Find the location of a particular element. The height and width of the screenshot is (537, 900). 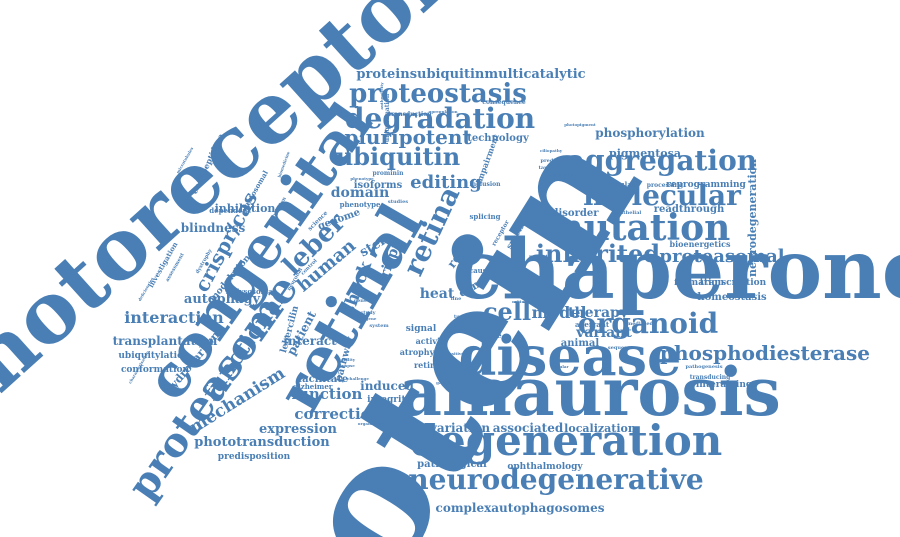

word-heat: heat is located at coordinates (437, 294).